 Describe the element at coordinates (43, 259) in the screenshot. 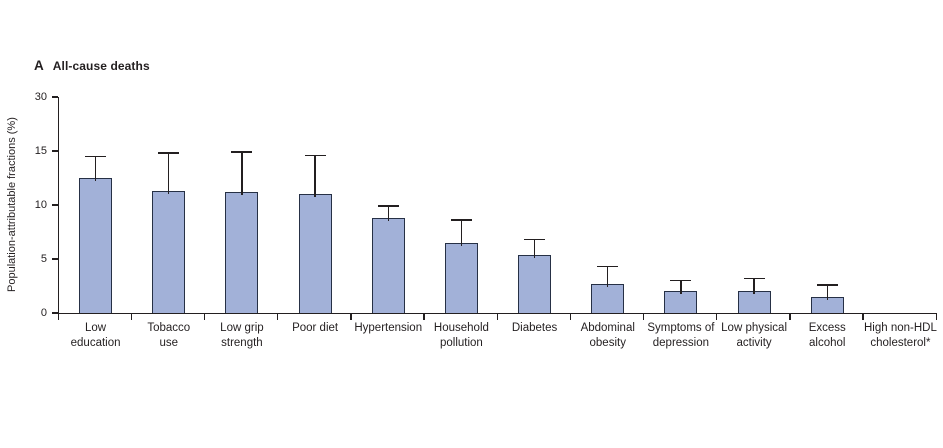

I see `y-axis-tick-label: 5` at that location.